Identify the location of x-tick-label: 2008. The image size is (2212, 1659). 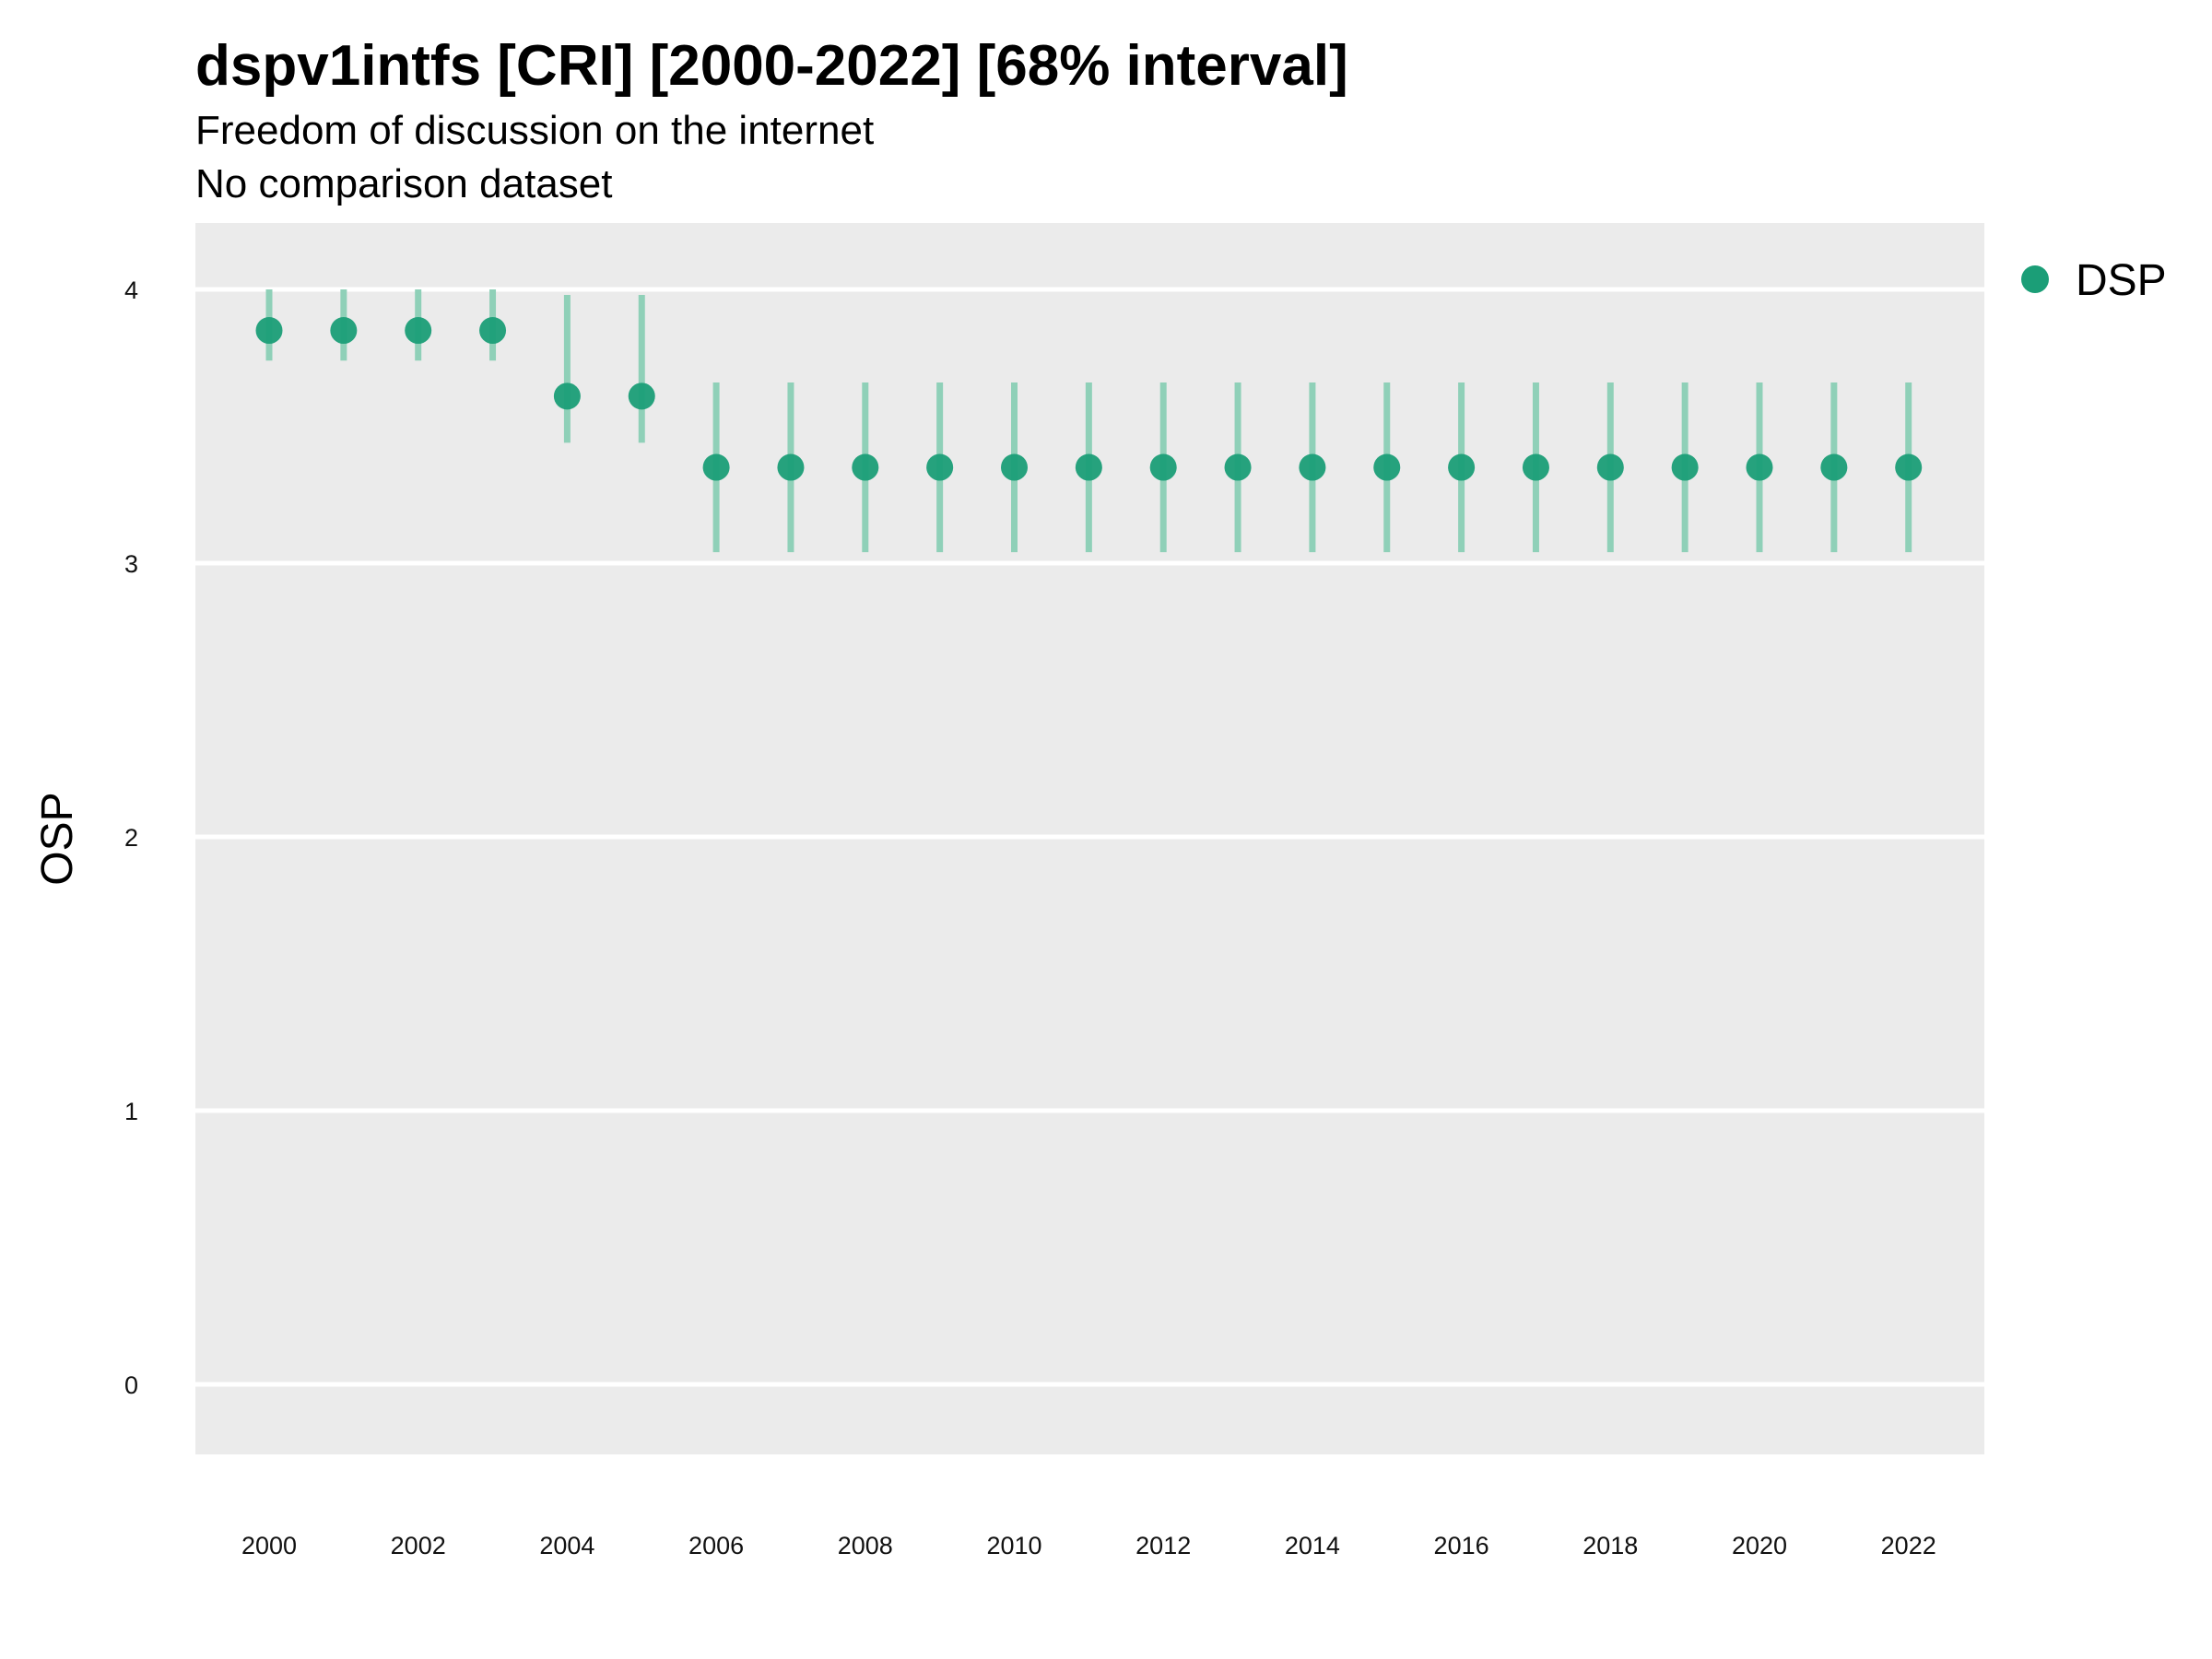
(865, 1545).